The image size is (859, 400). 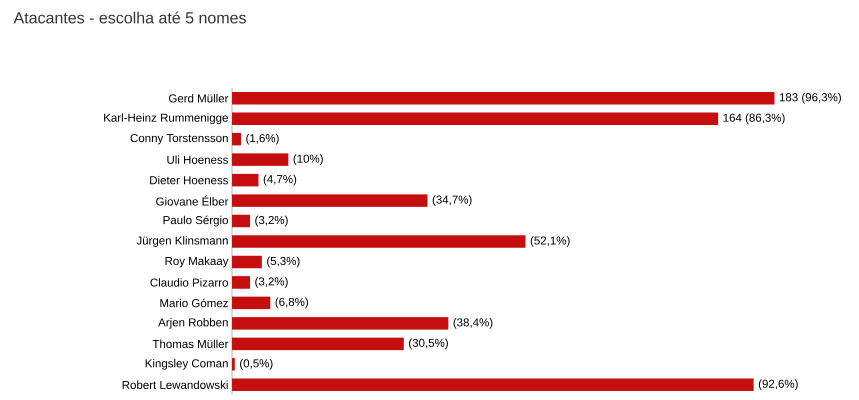 I want to click on chart-title: Atacantes - escolha até 5 nomes, so click(x=130, y=18).